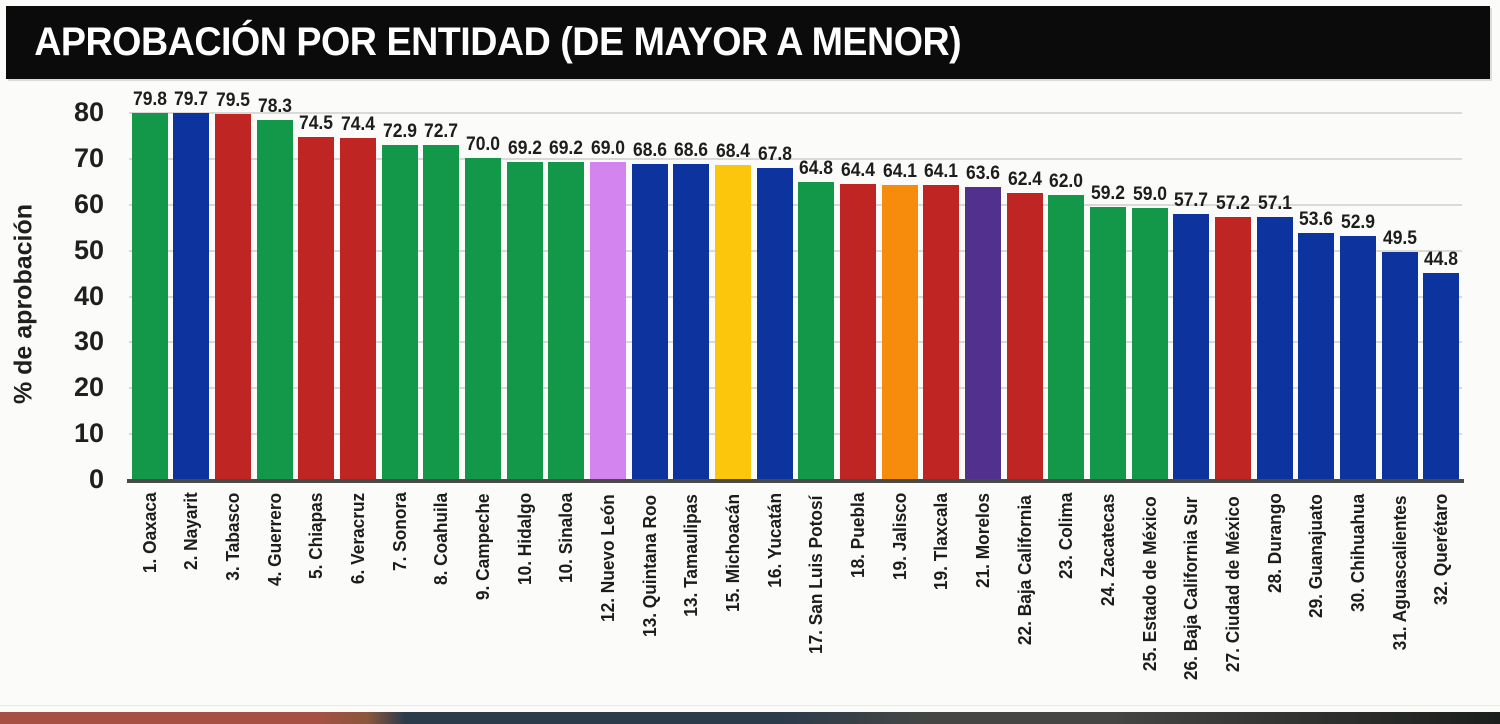 The width and height of the screenshot is (1500, 724). I want to click on x-axis-label: 7. Sonora, so click(399, 532).